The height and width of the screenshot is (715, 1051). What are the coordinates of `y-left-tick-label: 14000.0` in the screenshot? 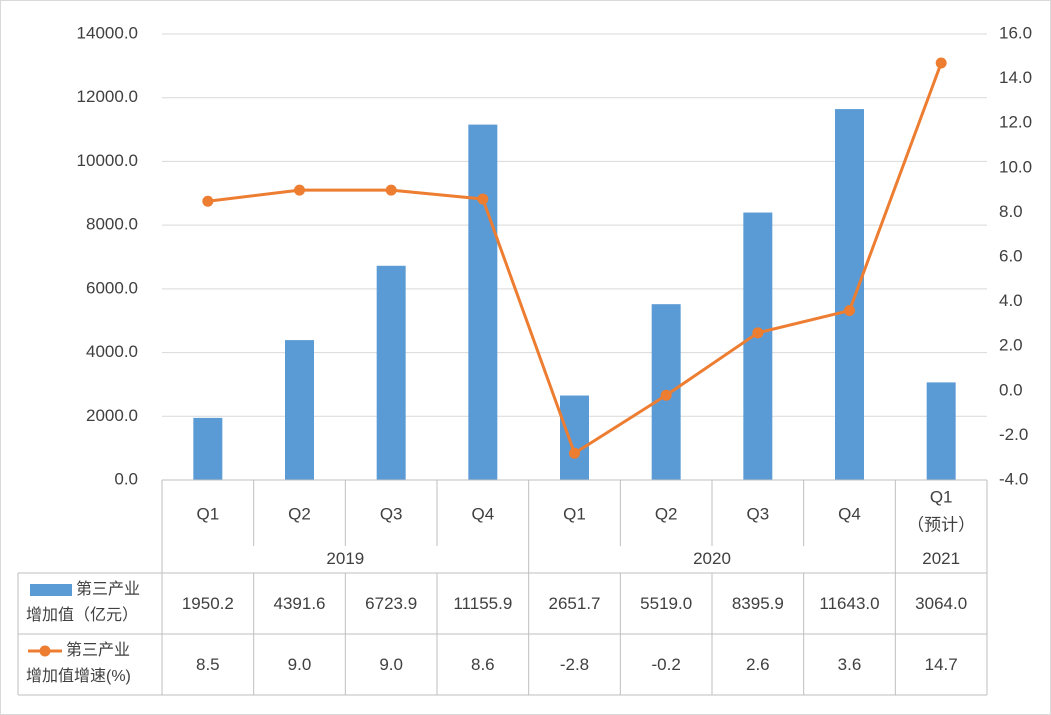 It's located at (107, 32).